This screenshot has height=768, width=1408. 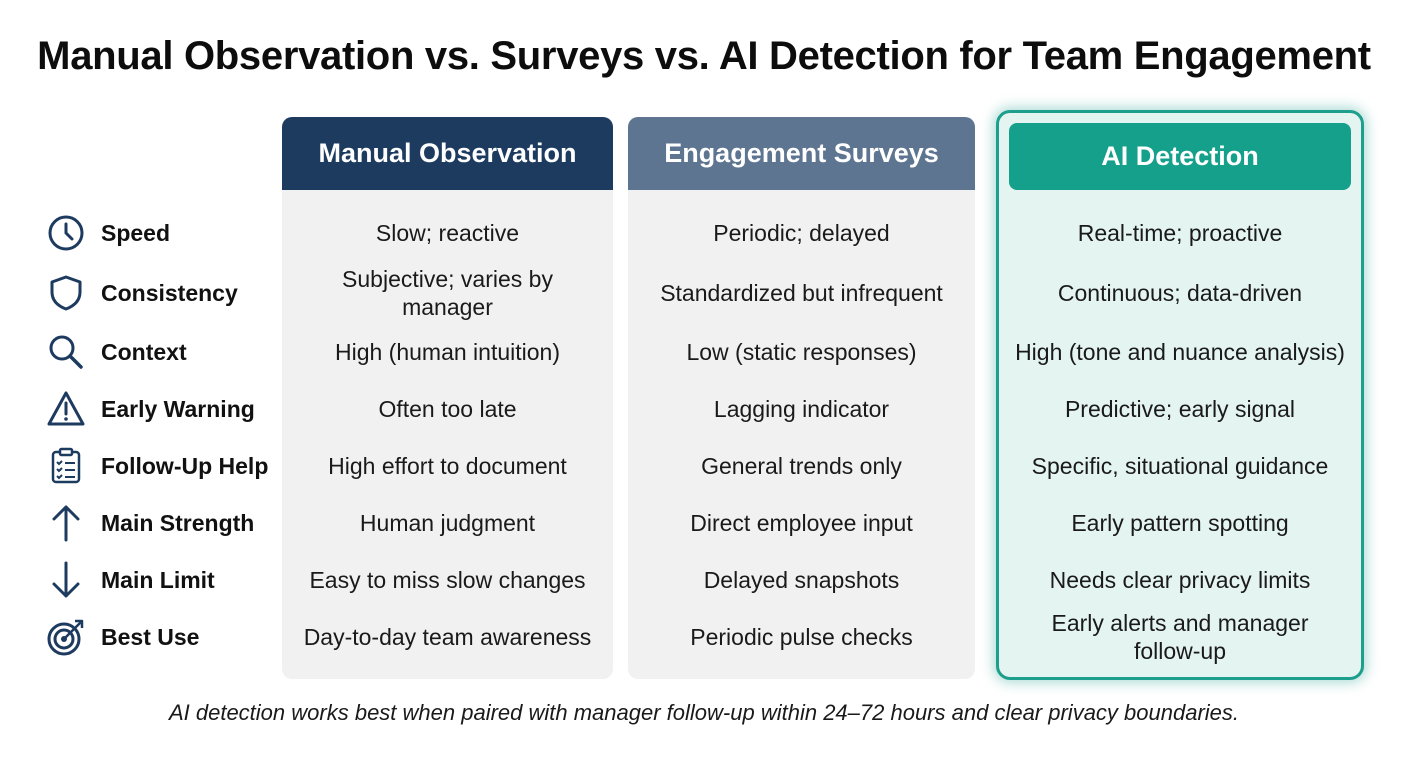 What do you see at coordinates (447, 153) in the screenshot?
I see `column-header: Manual Observation` at bounding box center [447, 153].